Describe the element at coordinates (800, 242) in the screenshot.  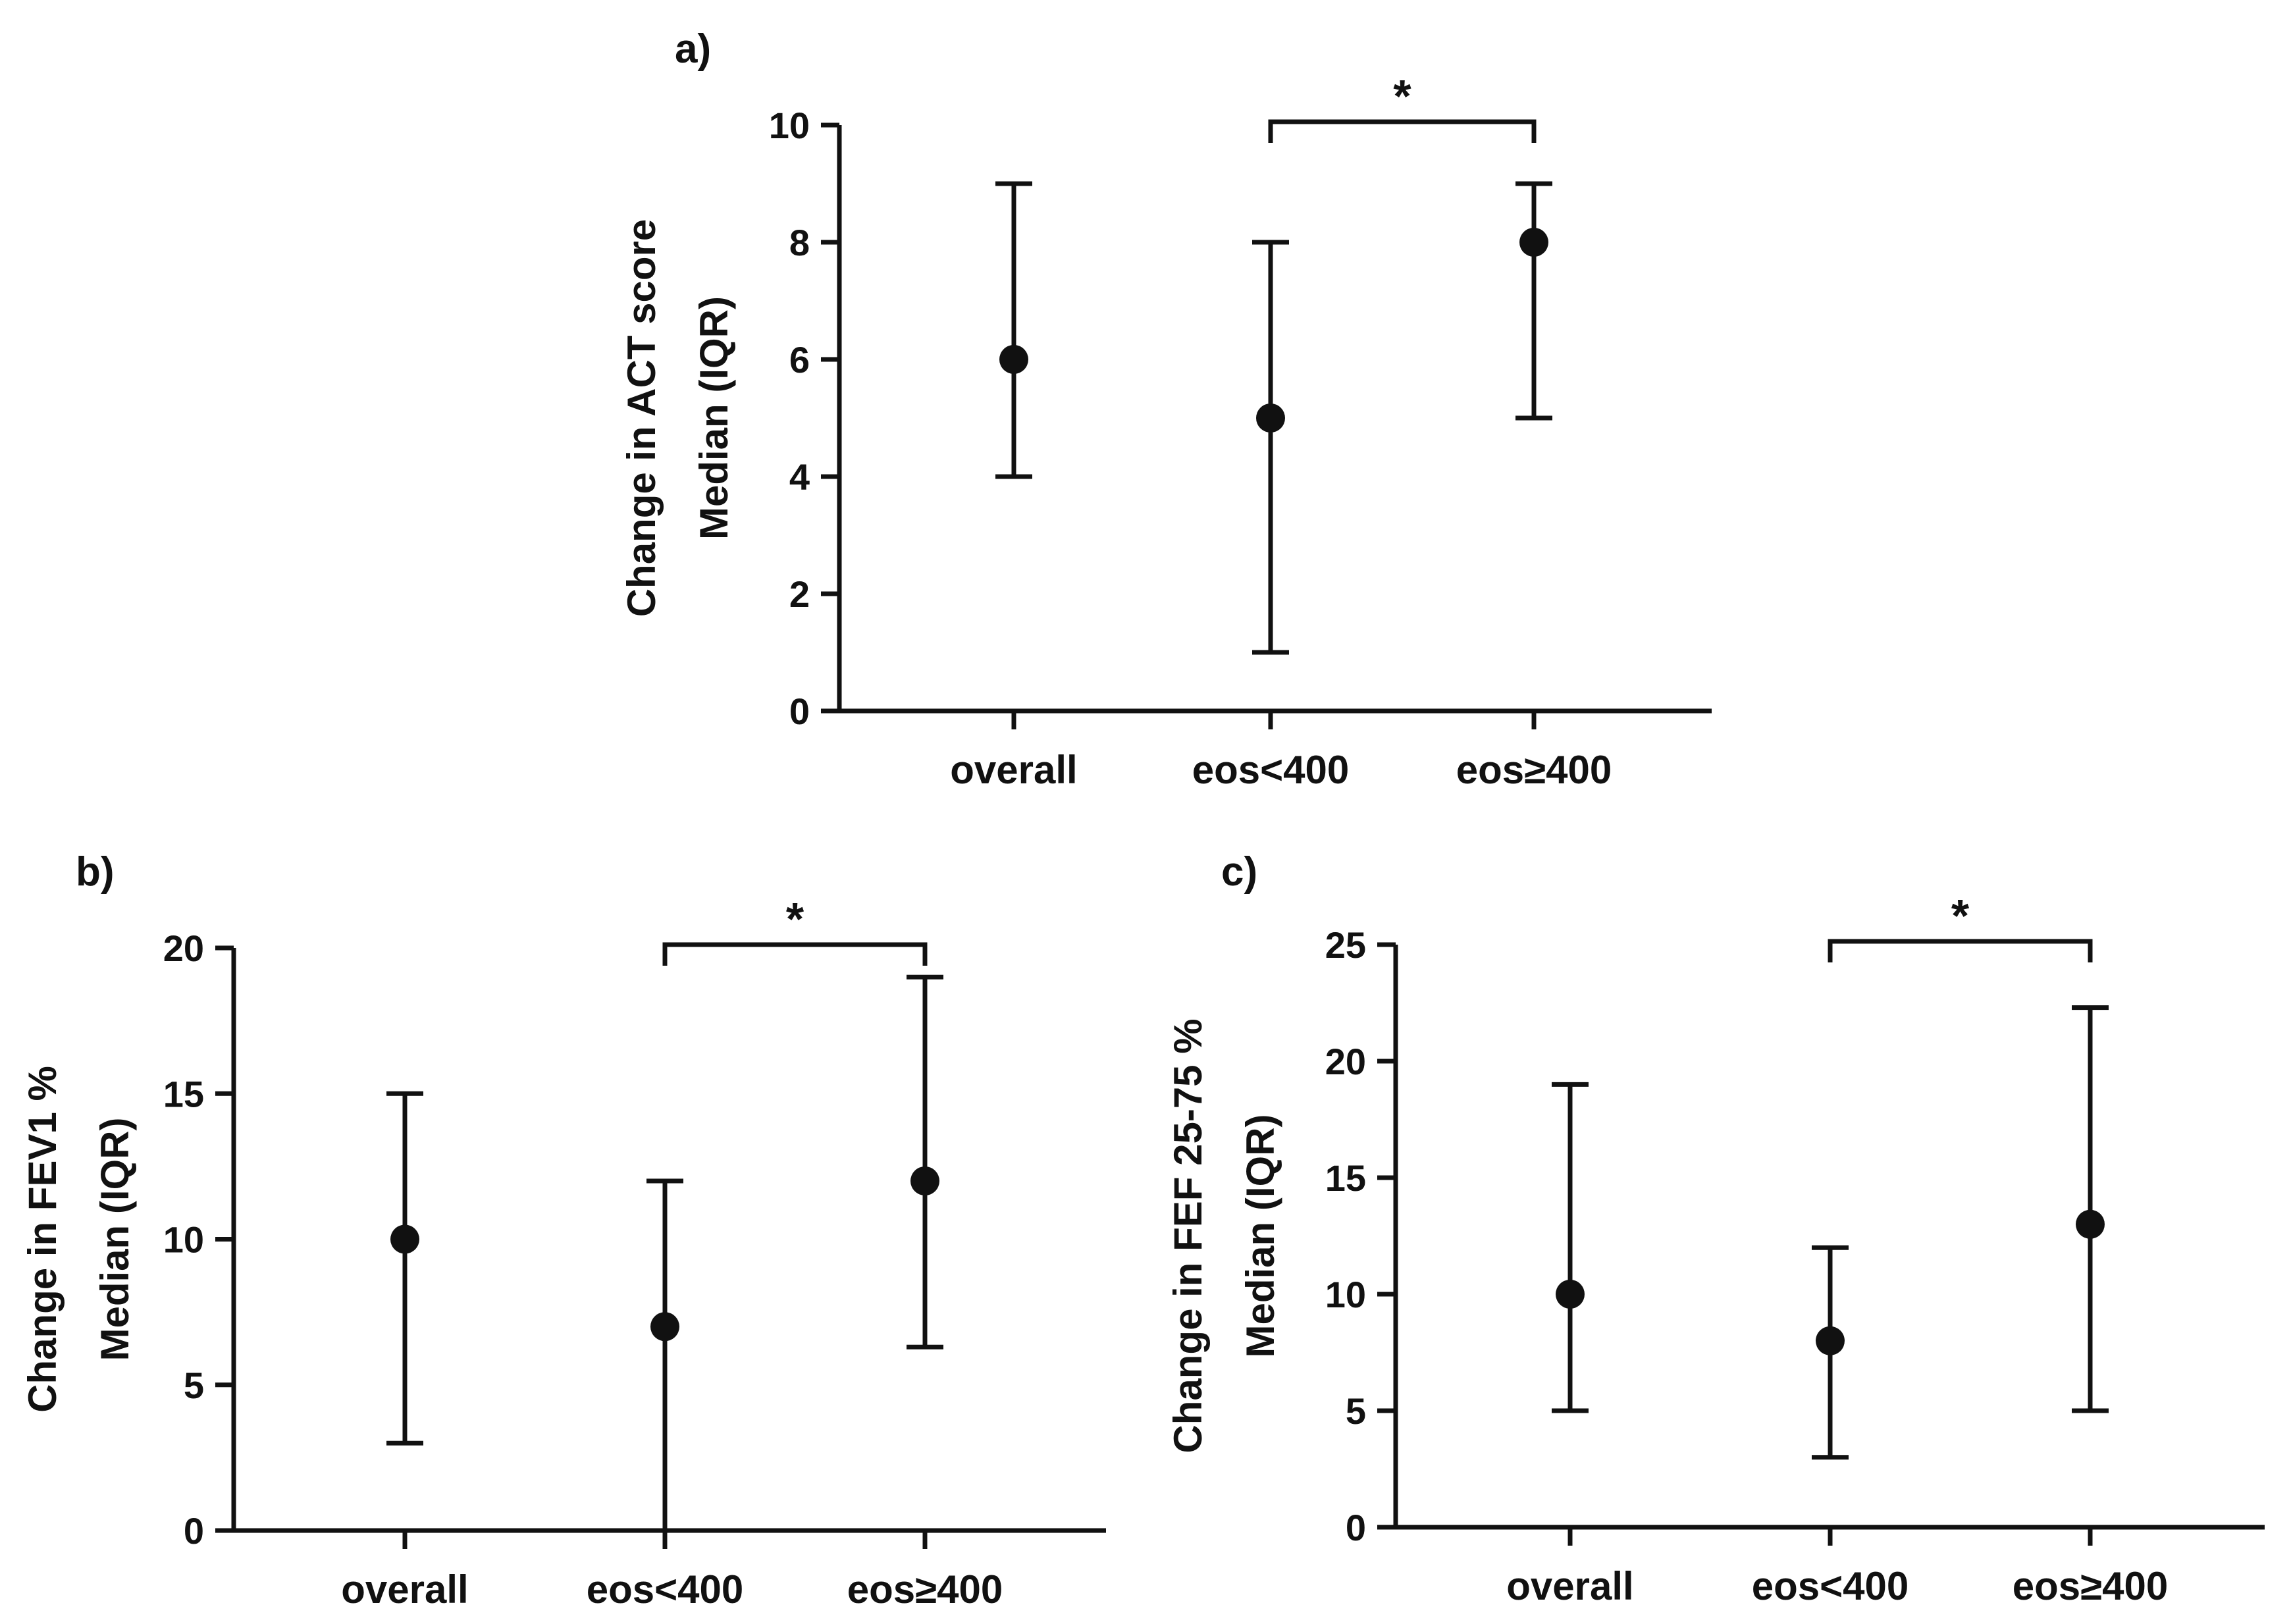
I see `y-tick-label: 8` at that location.